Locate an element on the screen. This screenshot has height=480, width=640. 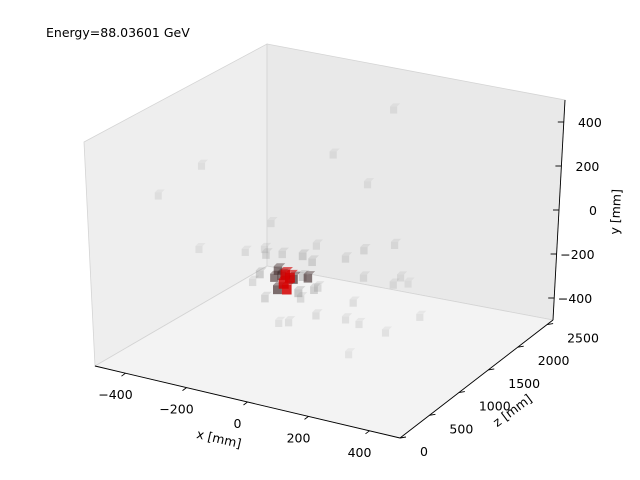
z-axis-ticks: 0 500 1000 1500 2000 2500 is located at coordinates (499, 391).